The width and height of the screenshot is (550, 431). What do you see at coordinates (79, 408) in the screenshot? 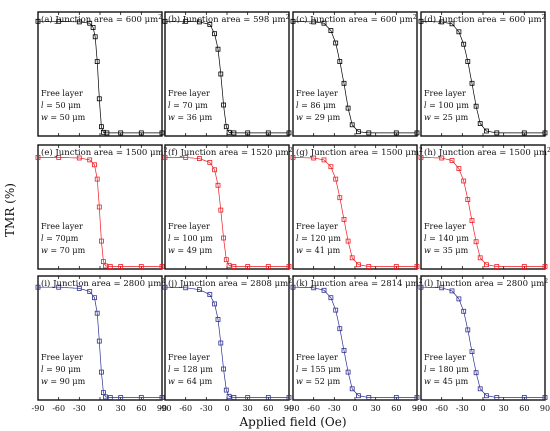
I see `x-tick-label: -30` at bounding box center [79, 408].